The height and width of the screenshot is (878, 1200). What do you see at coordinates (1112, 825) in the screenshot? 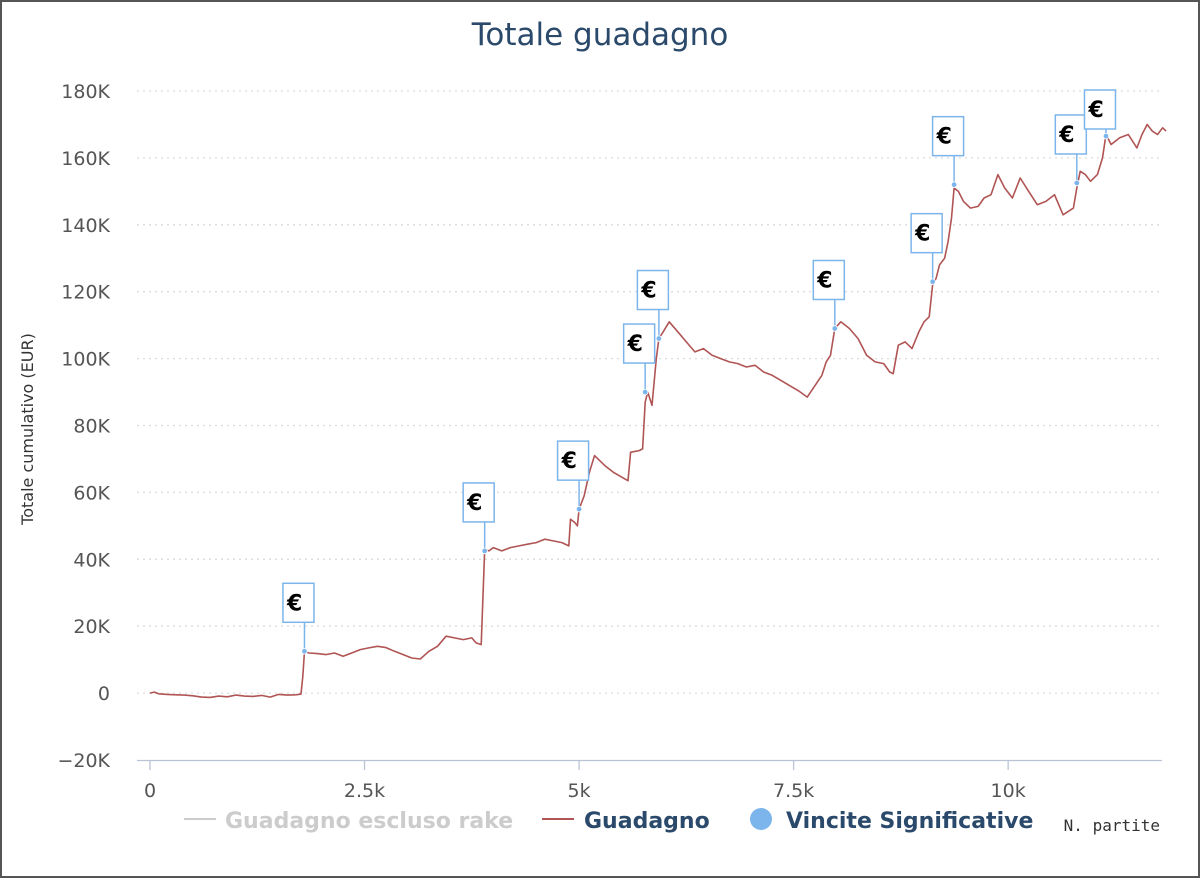
I see `x-axis-label: N. partite` at bounding box center [1112, 825].